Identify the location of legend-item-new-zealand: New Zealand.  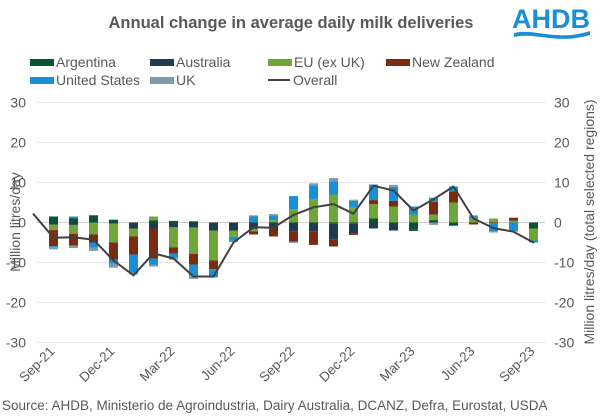
(440, 62).